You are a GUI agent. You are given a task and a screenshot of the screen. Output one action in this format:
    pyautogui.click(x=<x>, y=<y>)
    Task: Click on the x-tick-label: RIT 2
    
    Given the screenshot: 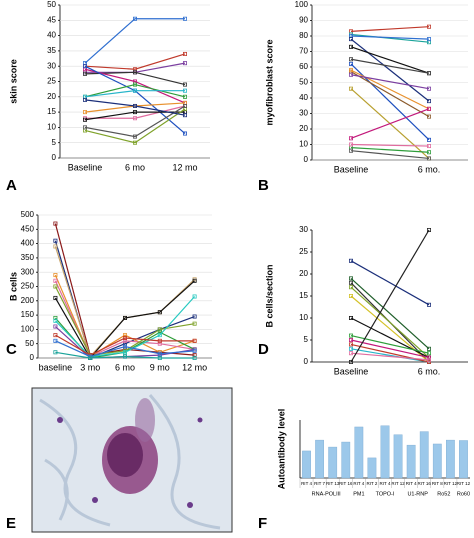 What is the action you would take?
    pyautogui.click(x=371, y=483)
    